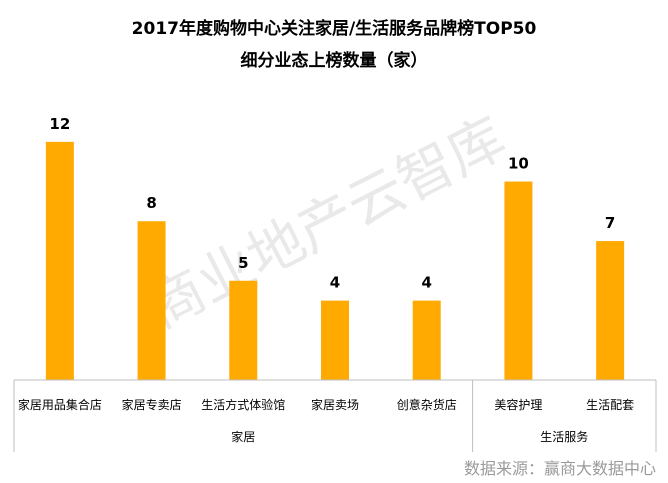 This screenshot has width=668, height=483. I want to click on axis-layer, so click(335, 415).